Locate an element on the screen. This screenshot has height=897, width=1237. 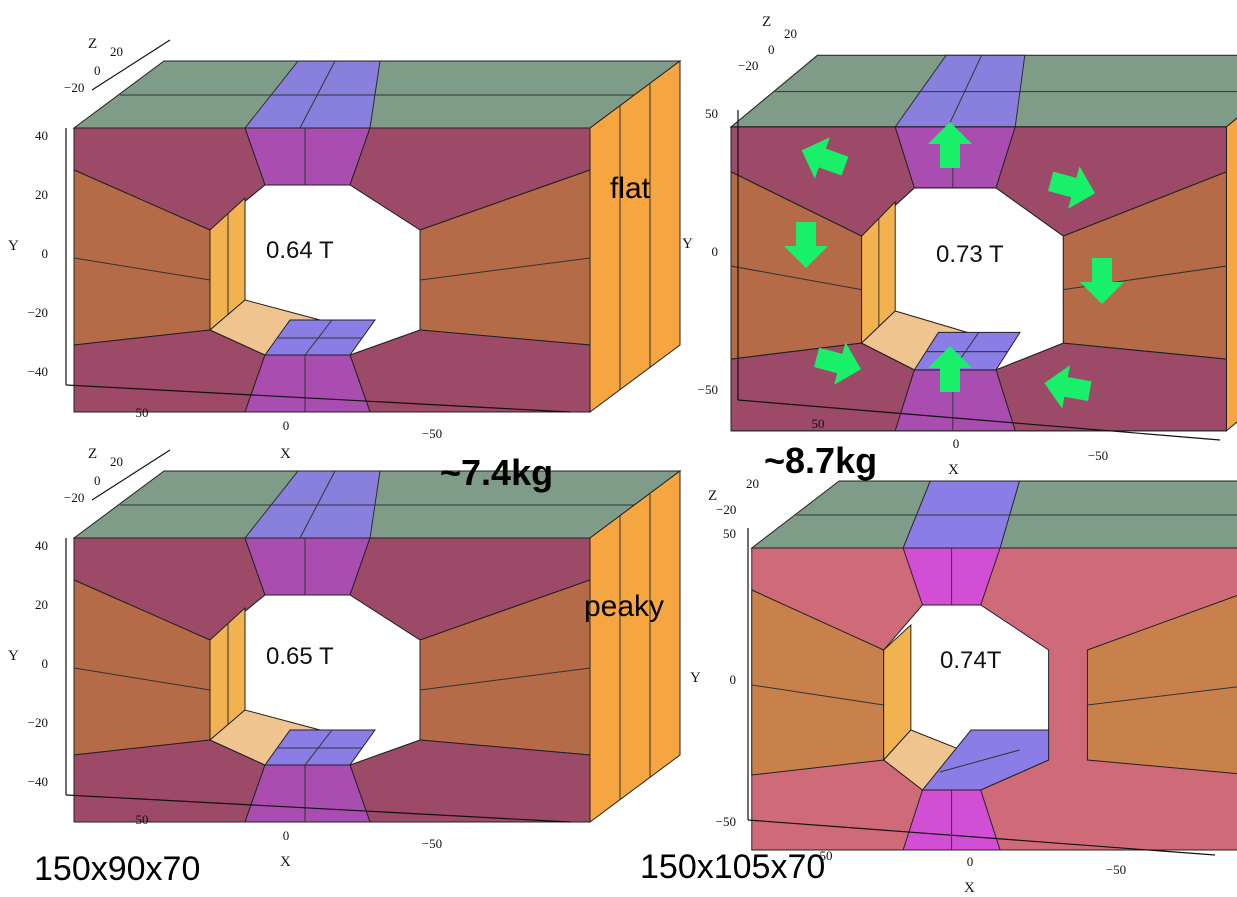
field-label: 0.65 T is located at coordinates (300, 656).